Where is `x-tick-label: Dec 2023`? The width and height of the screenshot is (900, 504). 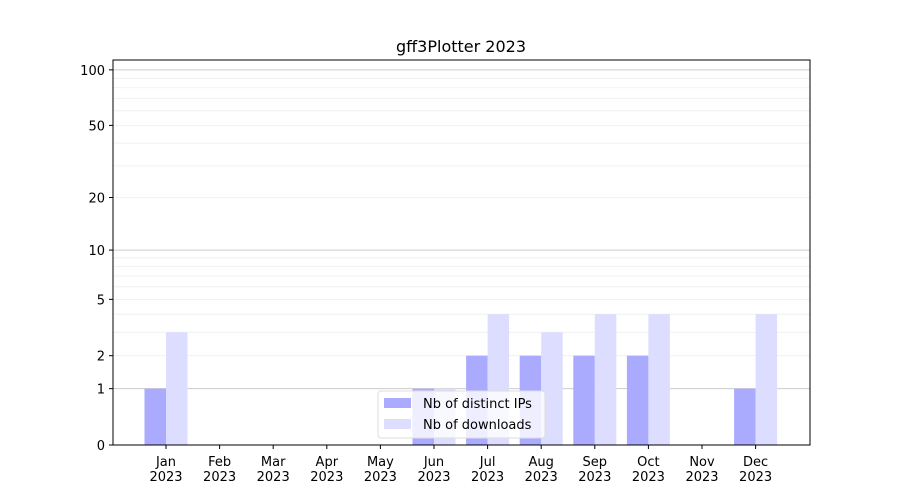 x-tick-label: Dec 2023 is located at coordinates (755, 470).